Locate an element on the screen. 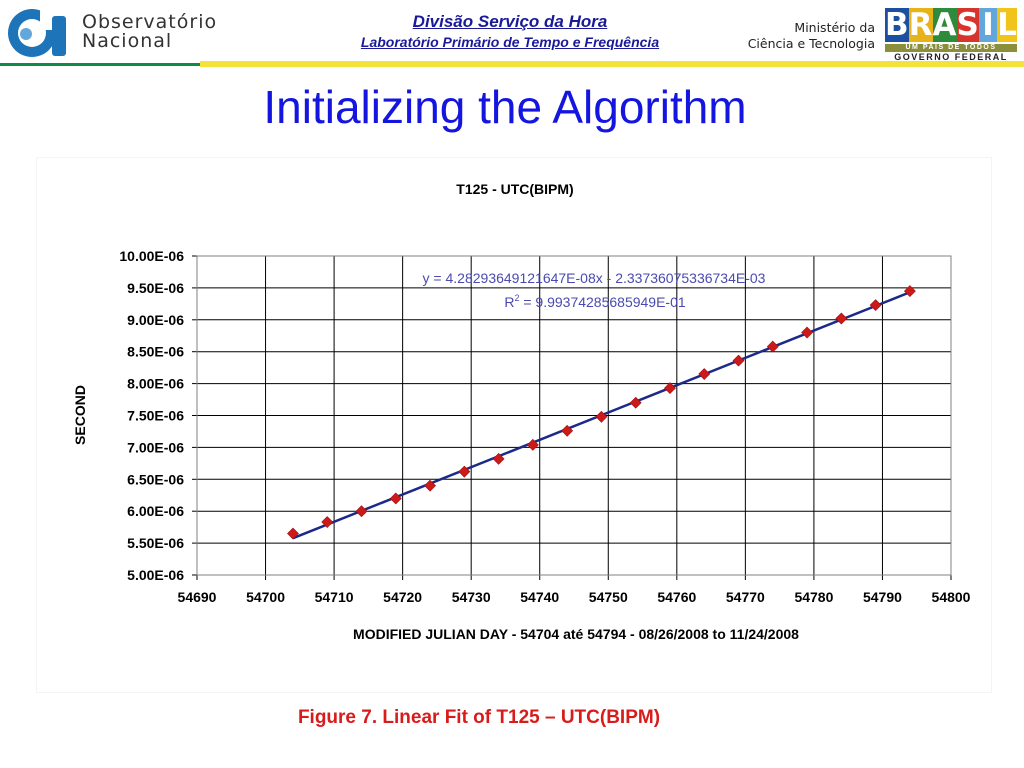  figure-caption: Figure 7. Linear Fit of T125 – UTC(BIPM) is located at coordinates (479, 717).